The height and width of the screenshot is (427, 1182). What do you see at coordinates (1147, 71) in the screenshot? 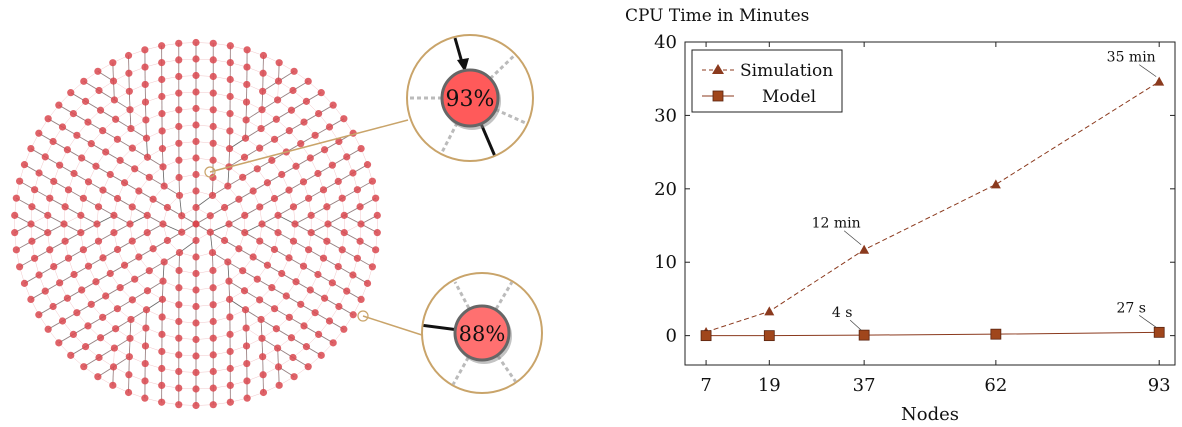
I see `annotation-pointer` at bounding box center [1147, 71].